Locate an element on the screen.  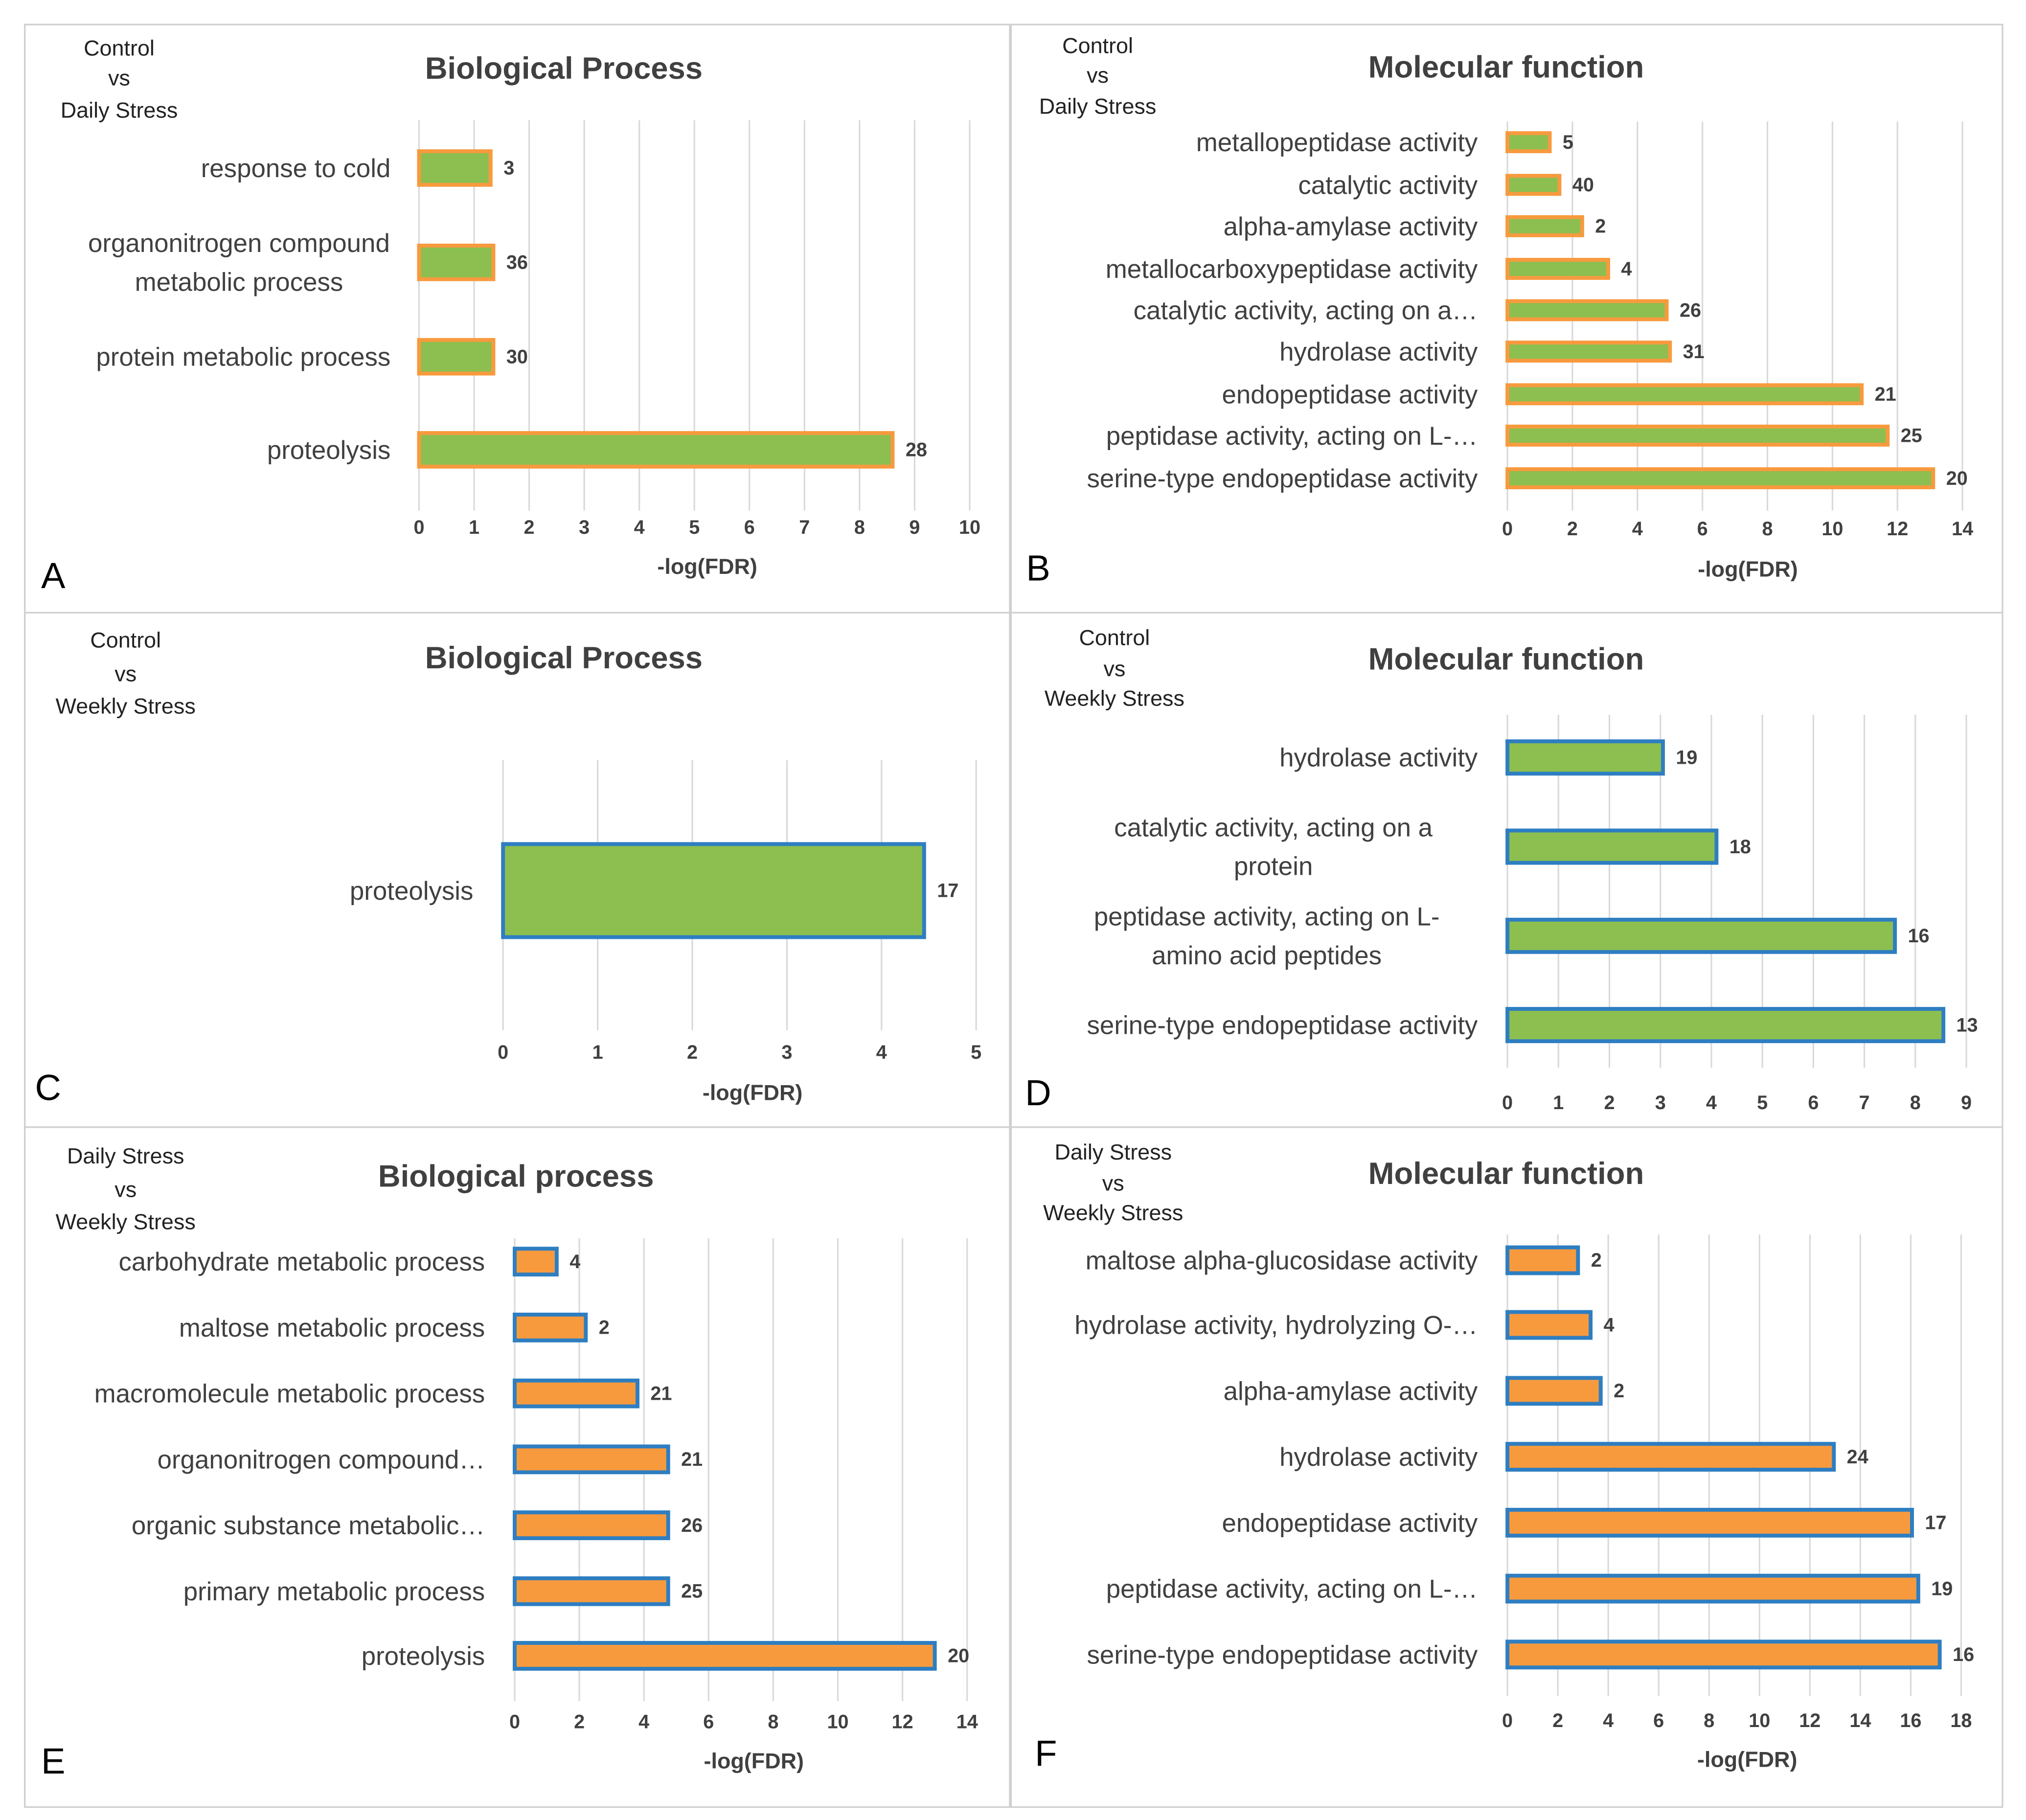
panel-d-xtick-label: 7 is located at coordinates (1864, 1103).